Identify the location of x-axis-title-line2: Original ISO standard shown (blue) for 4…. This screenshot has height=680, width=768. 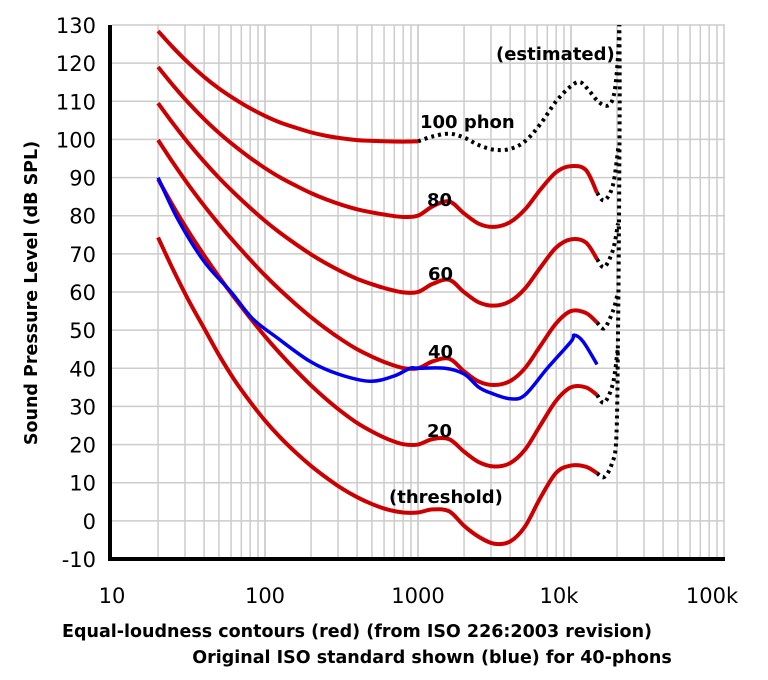
(432, 658).